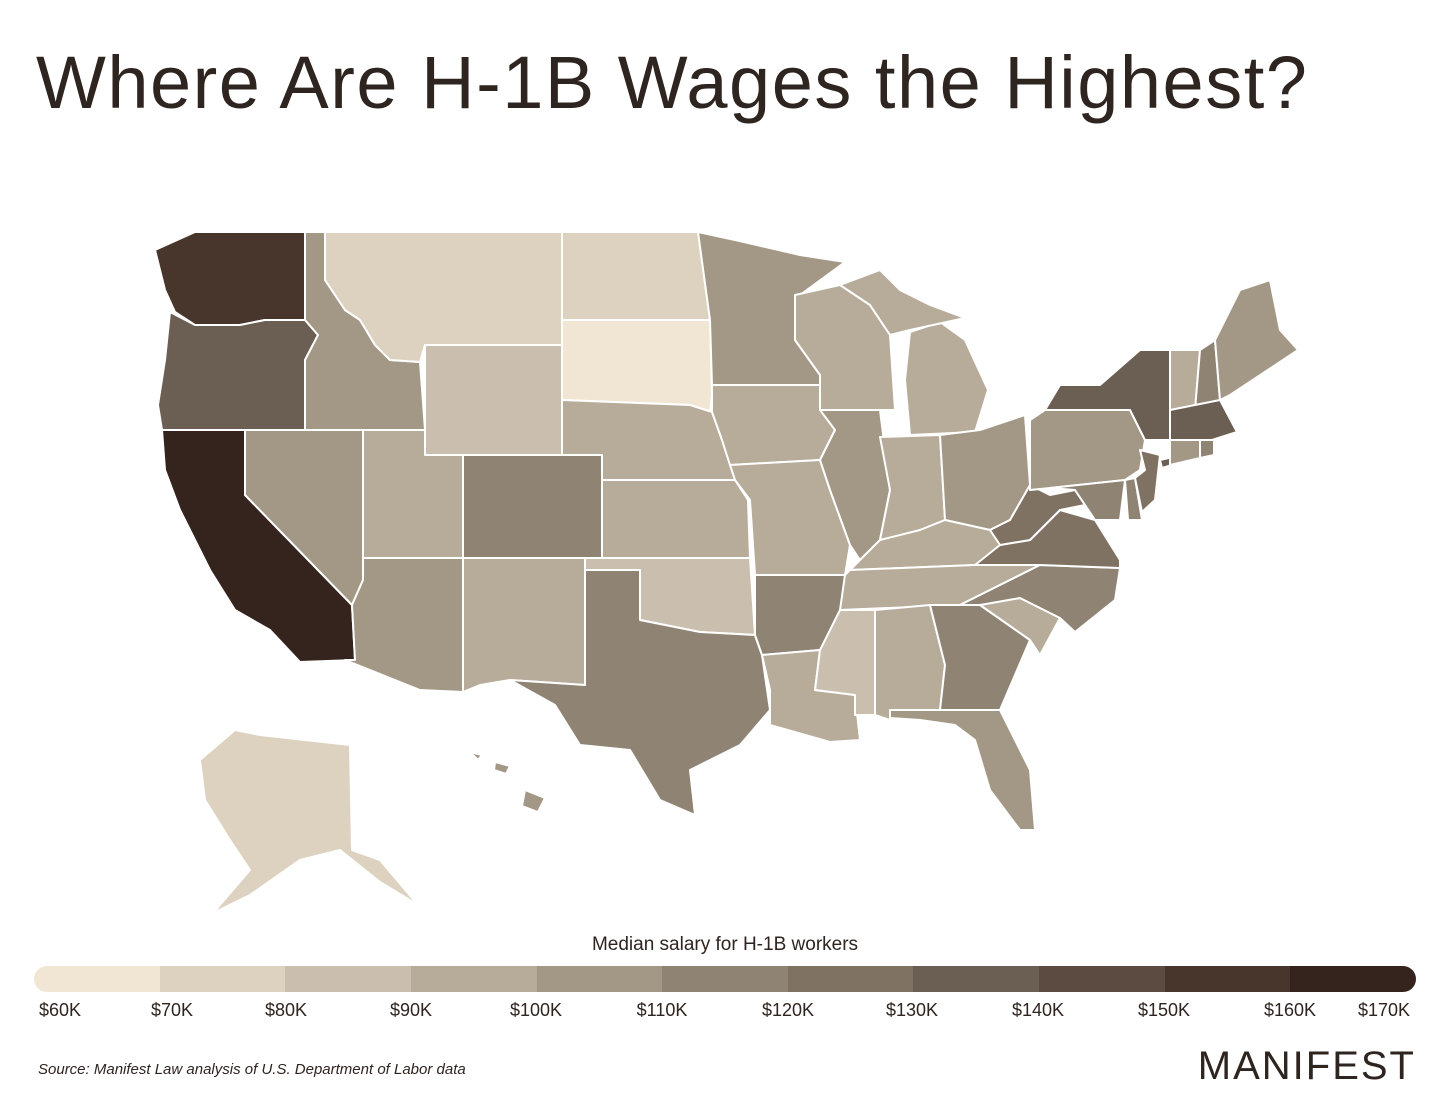 The height and width of the screenshot is (1100, 1450). Describe the element at coordinates (404, 625) in the screenshot. I see `state-AZ` at that location.